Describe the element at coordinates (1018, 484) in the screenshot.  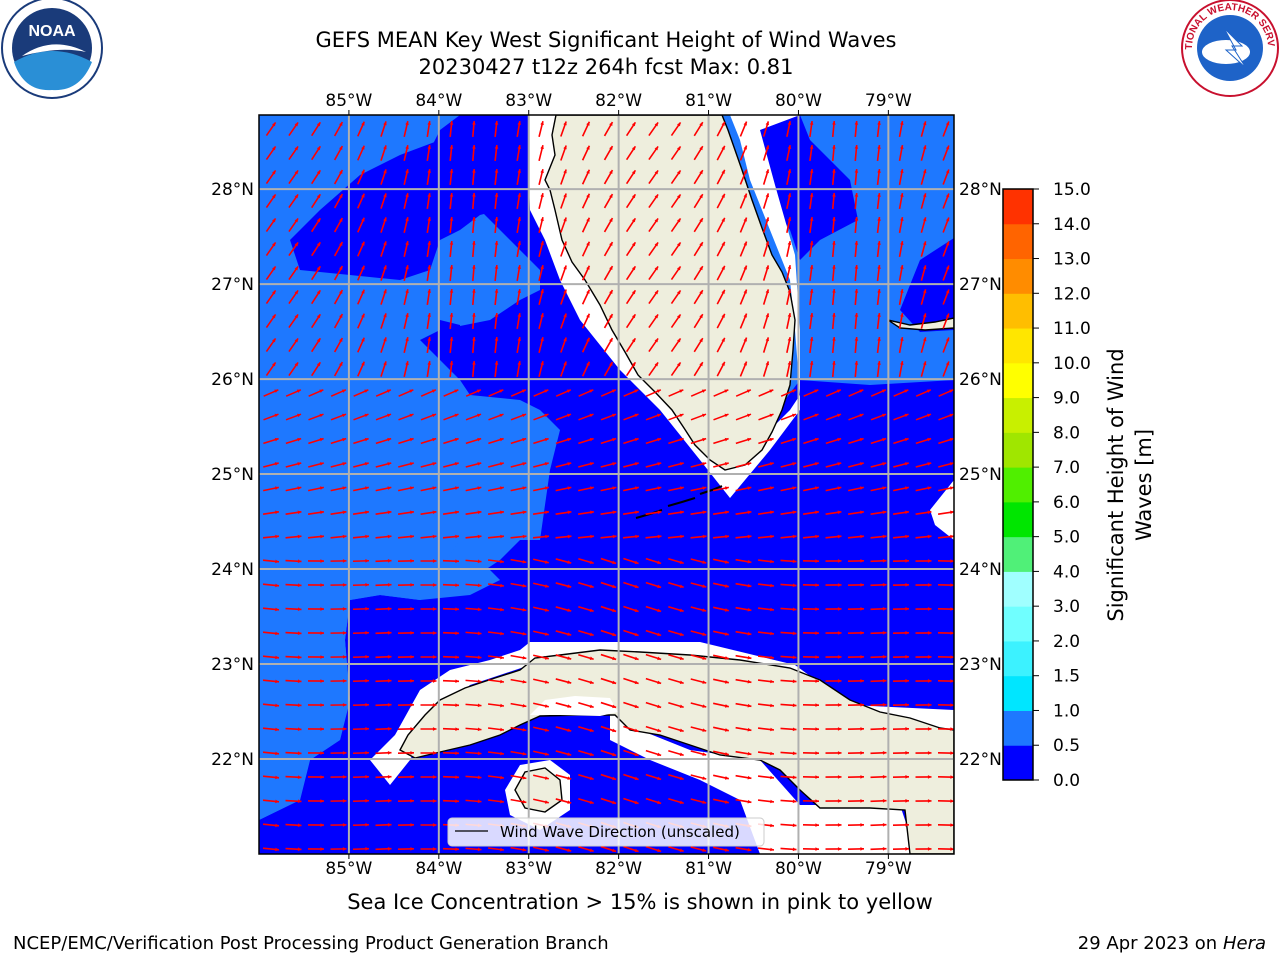
I see `colorbar-frame` at that location.